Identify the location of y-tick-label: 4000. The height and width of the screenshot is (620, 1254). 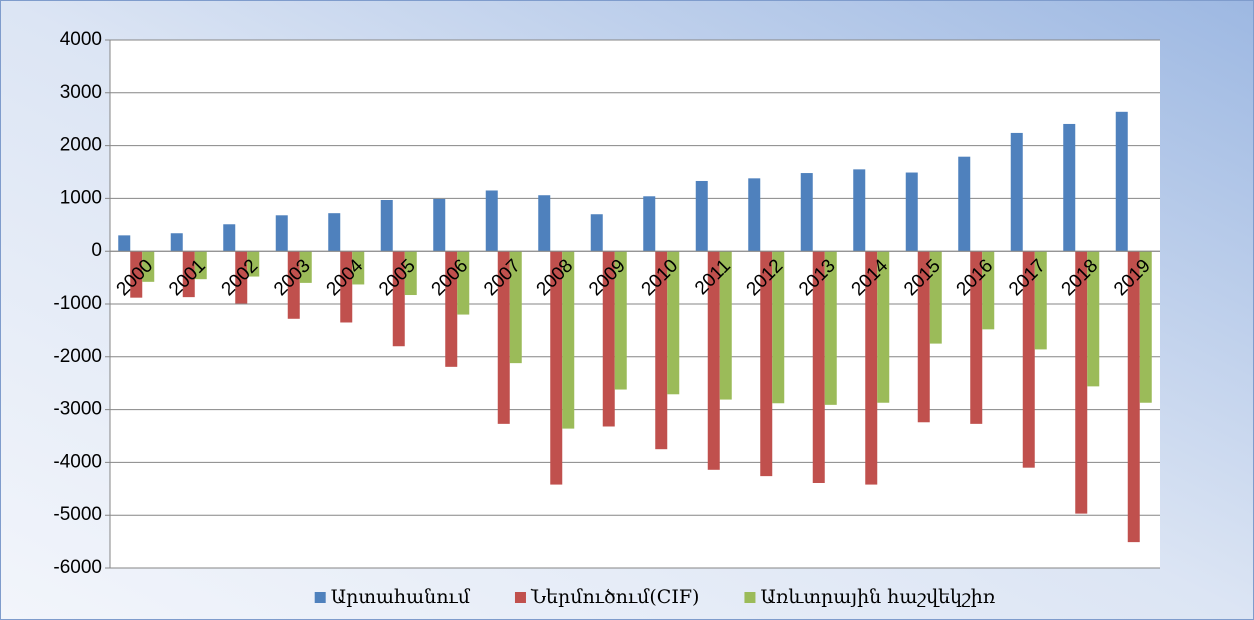
(81, 39).